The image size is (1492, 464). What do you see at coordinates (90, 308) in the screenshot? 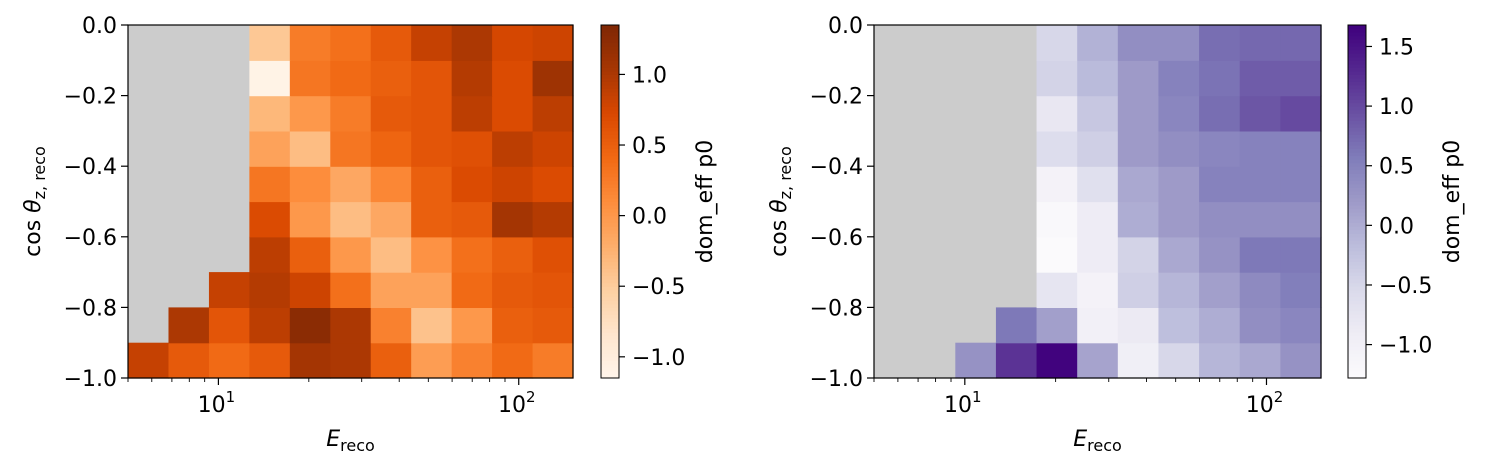
I see `y-tick-label: −0.8` at bounding box center [90, 308].